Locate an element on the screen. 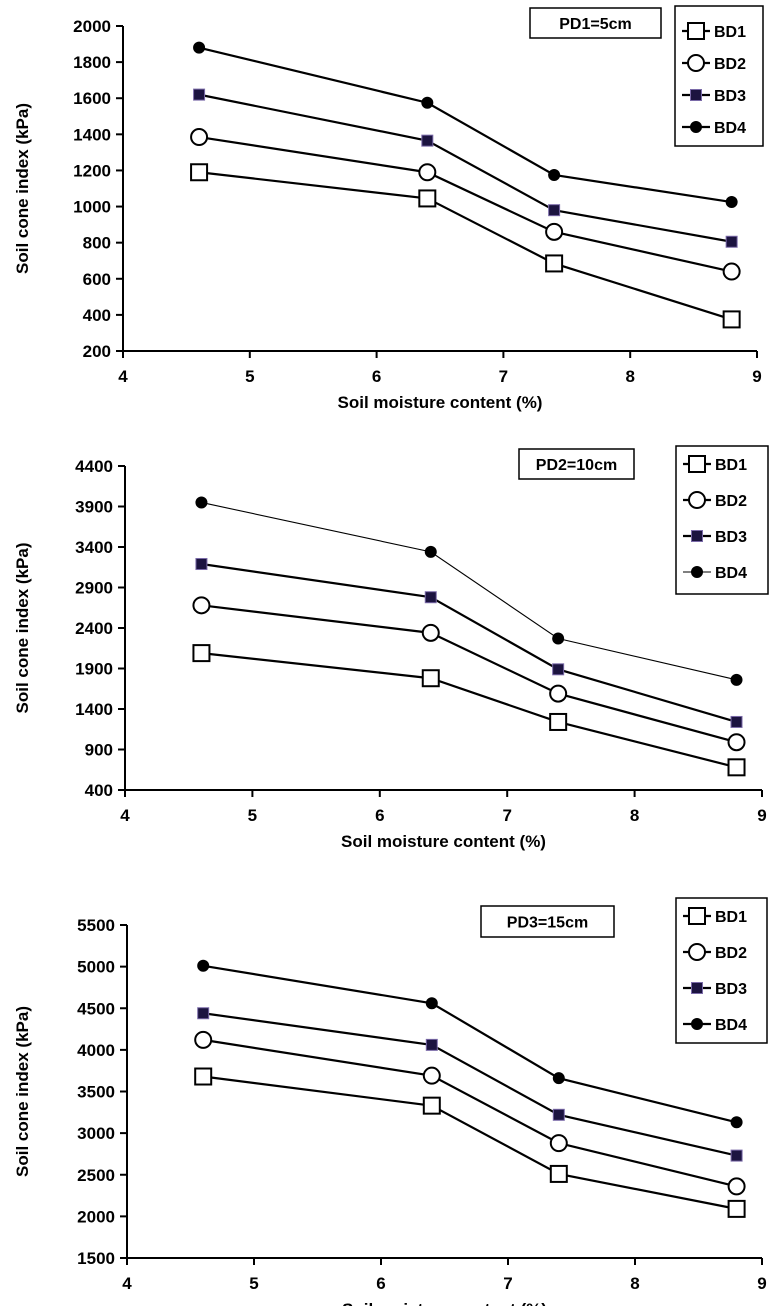  annotation-label: PD2=10cm is located at coordinates (576, 465).